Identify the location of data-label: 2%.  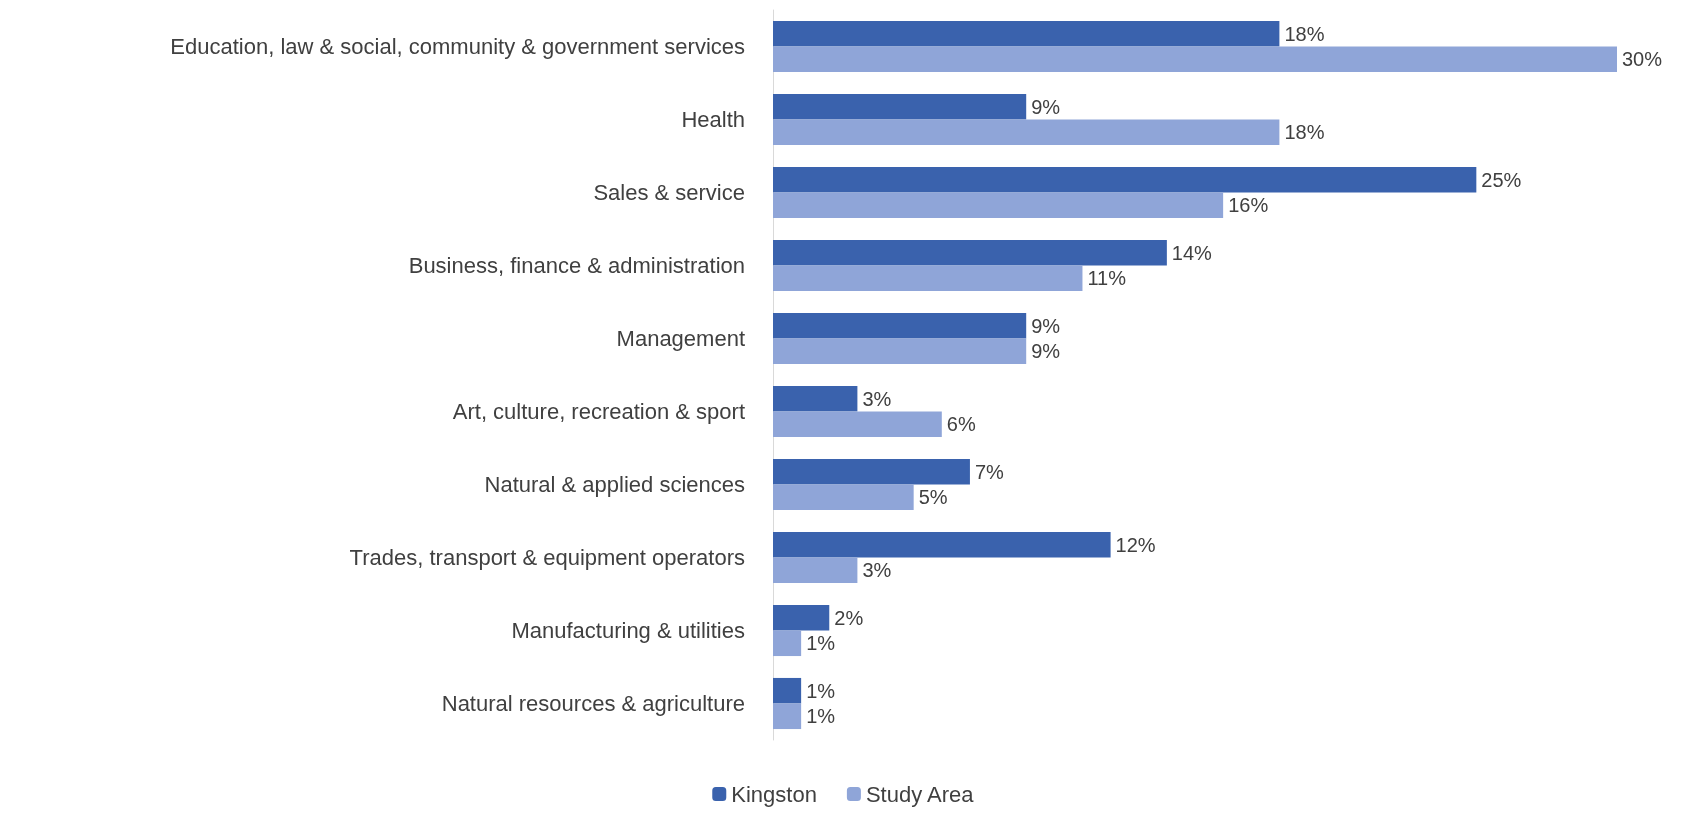
(849, 617).